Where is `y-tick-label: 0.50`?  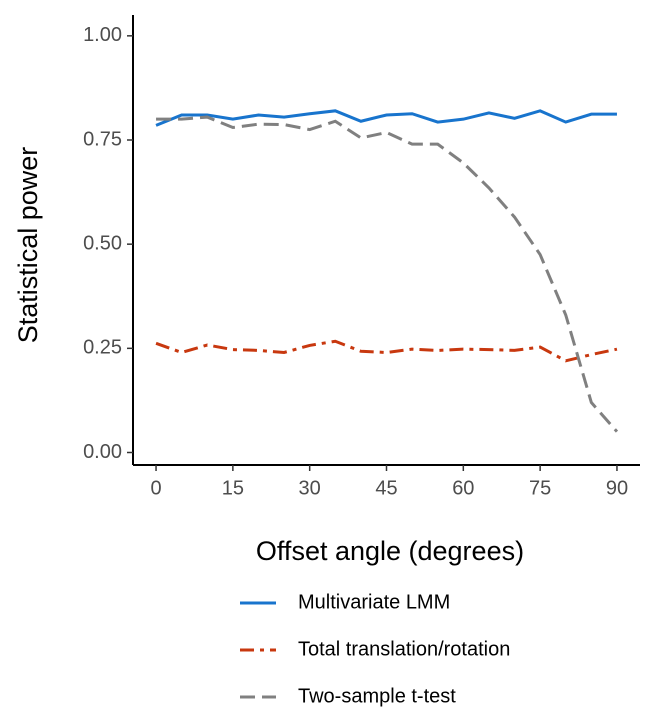 y-tick-label: 0.50 is located at coordinates (102, 243).